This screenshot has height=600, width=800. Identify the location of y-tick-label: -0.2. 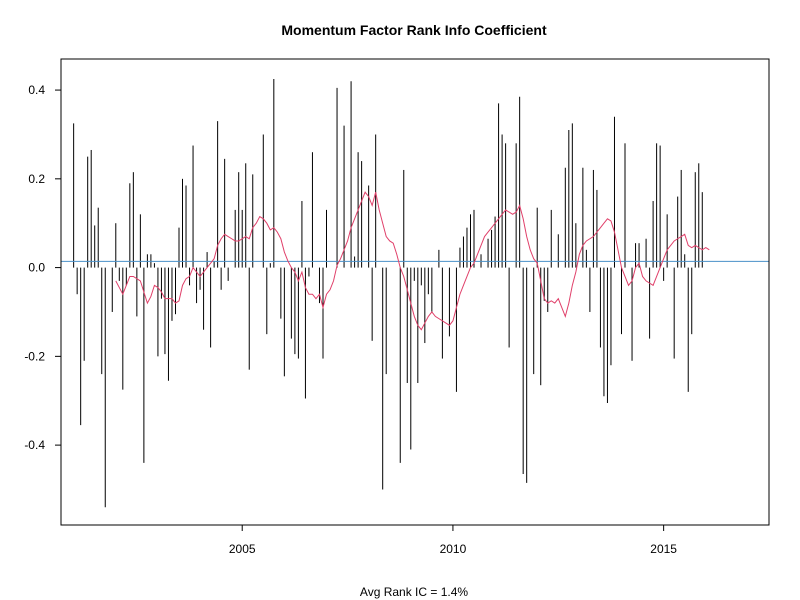
(34, 356).